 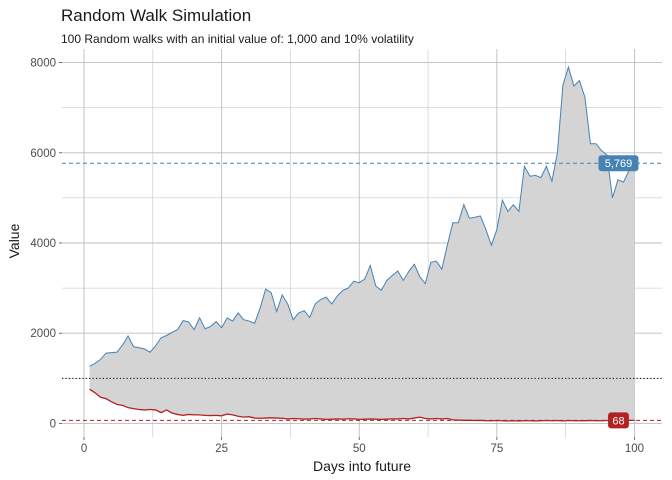 What do you see at coordinates (43, 64) in the screenshot?
I see `y-tick-label: 8000` at bounding box center [43, 64].